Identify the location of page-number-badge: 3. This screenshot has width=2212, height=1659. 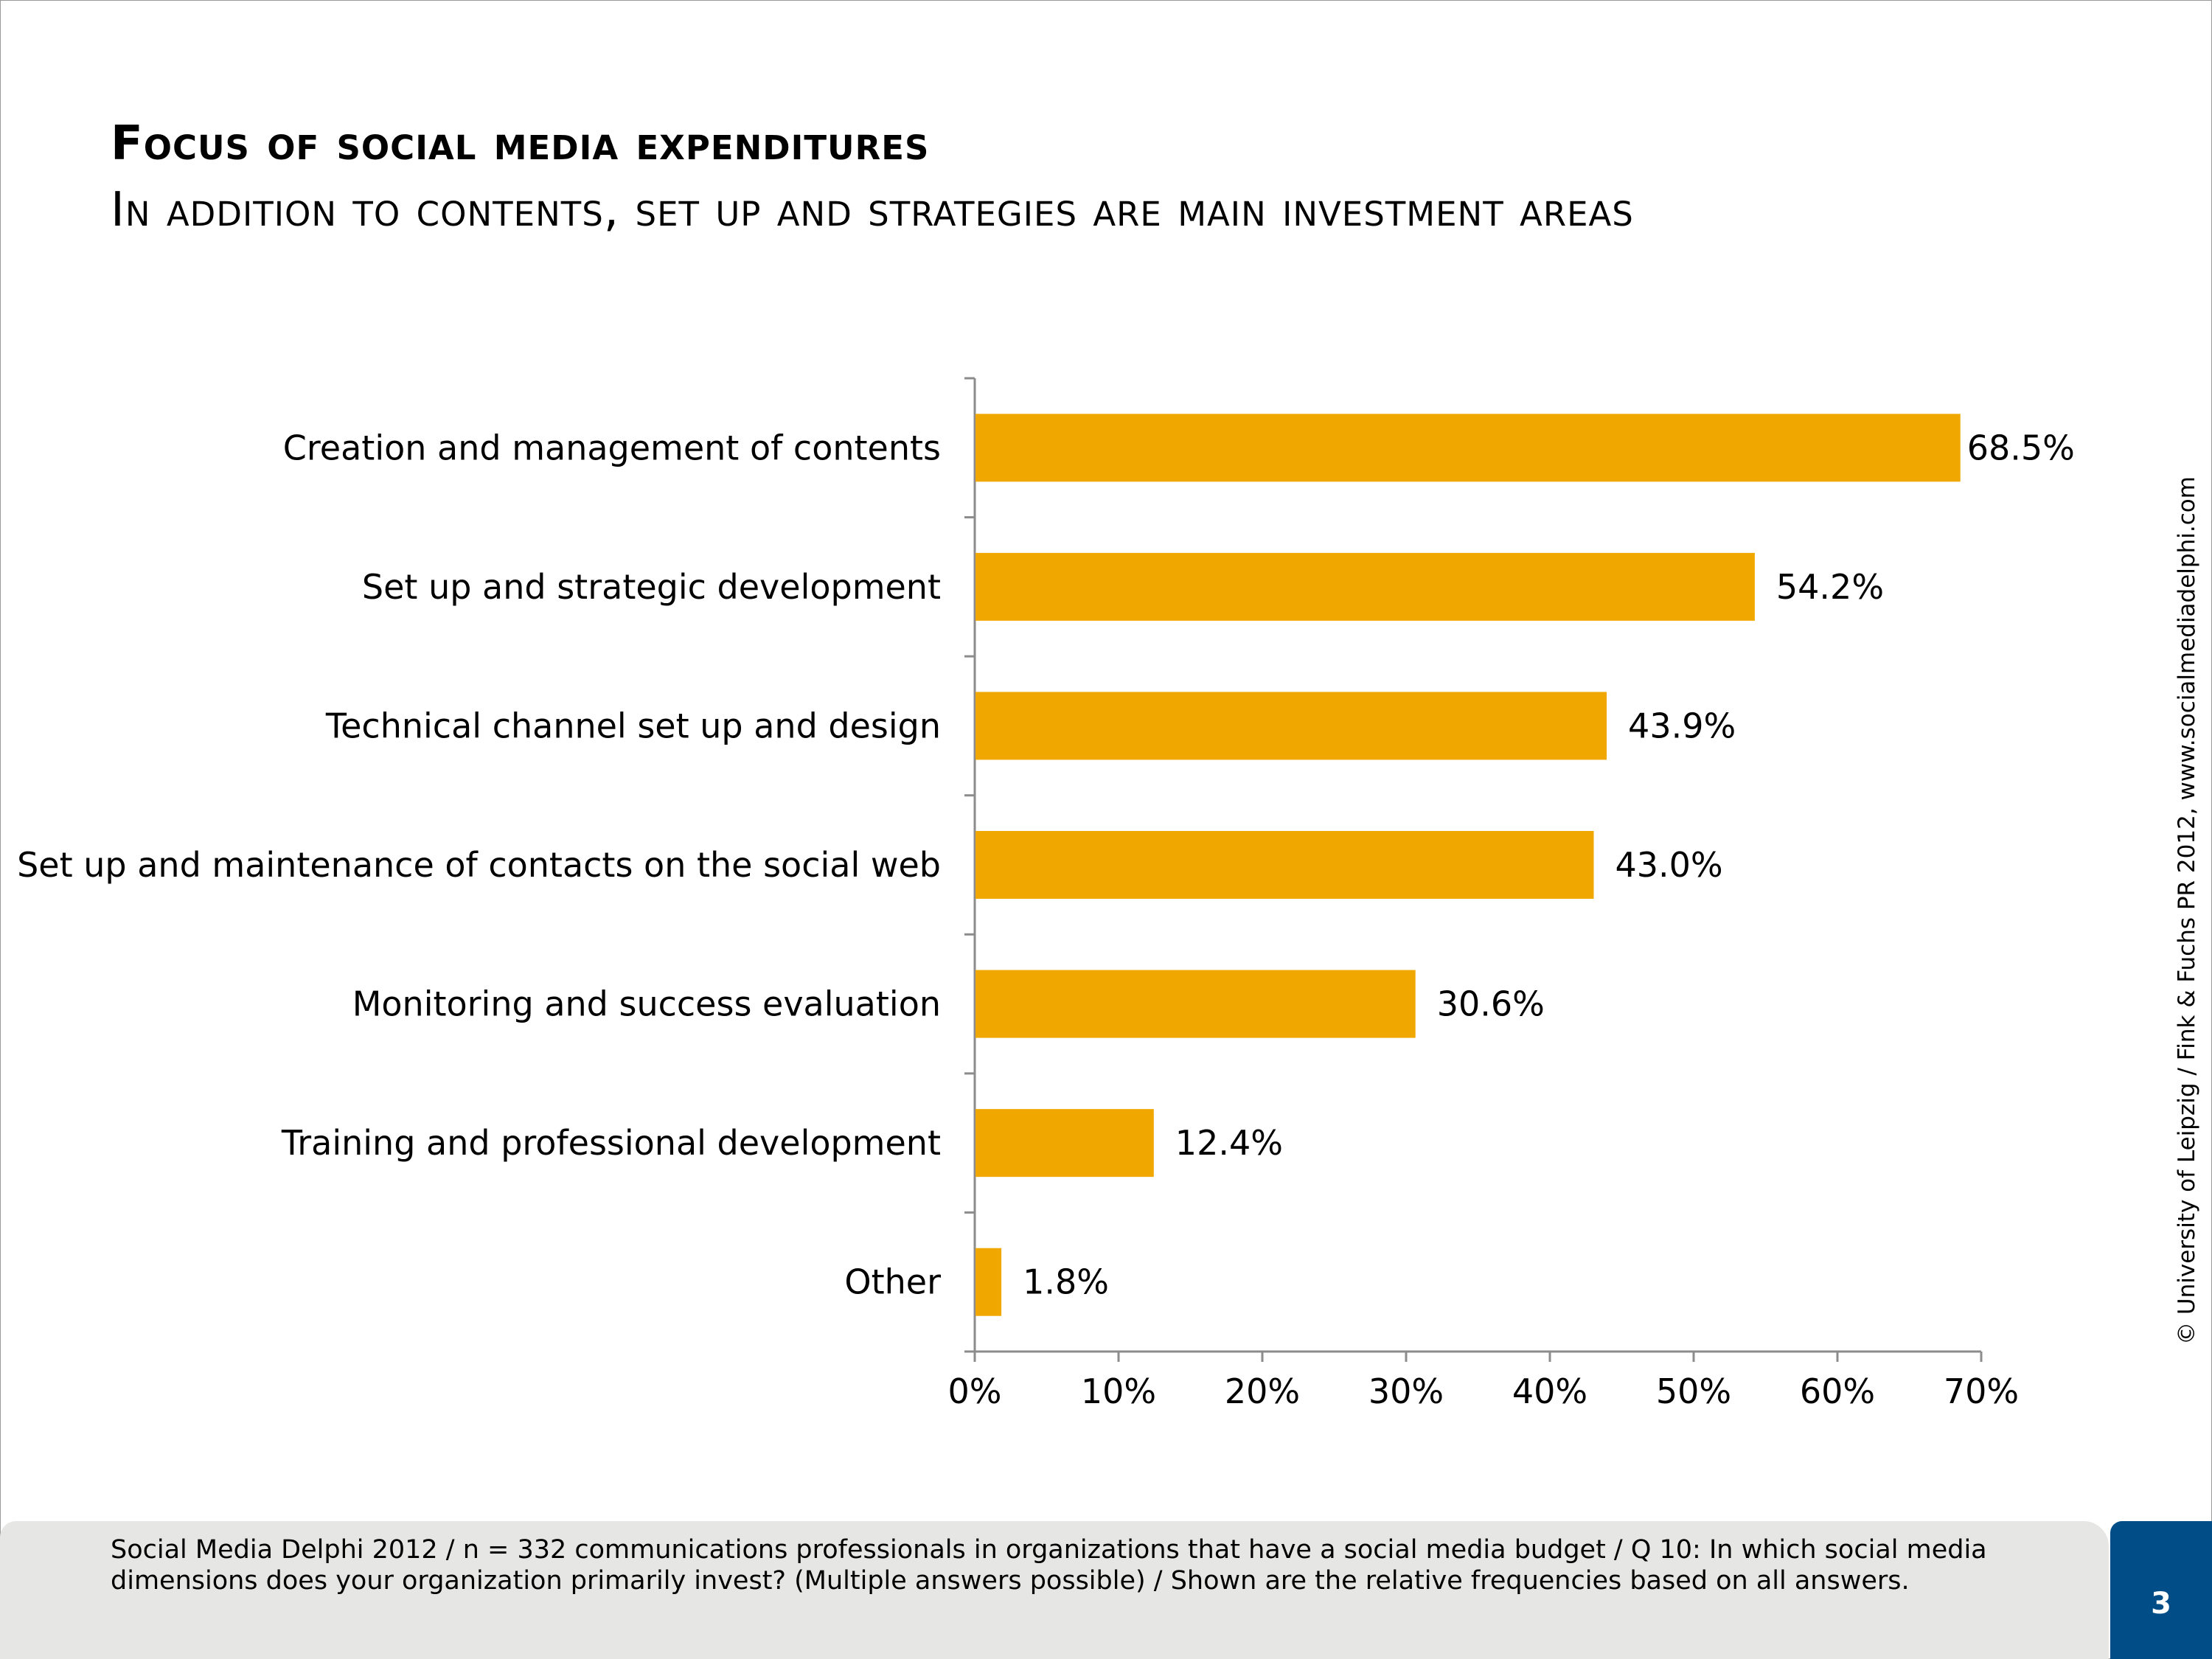
(2161, 1590).